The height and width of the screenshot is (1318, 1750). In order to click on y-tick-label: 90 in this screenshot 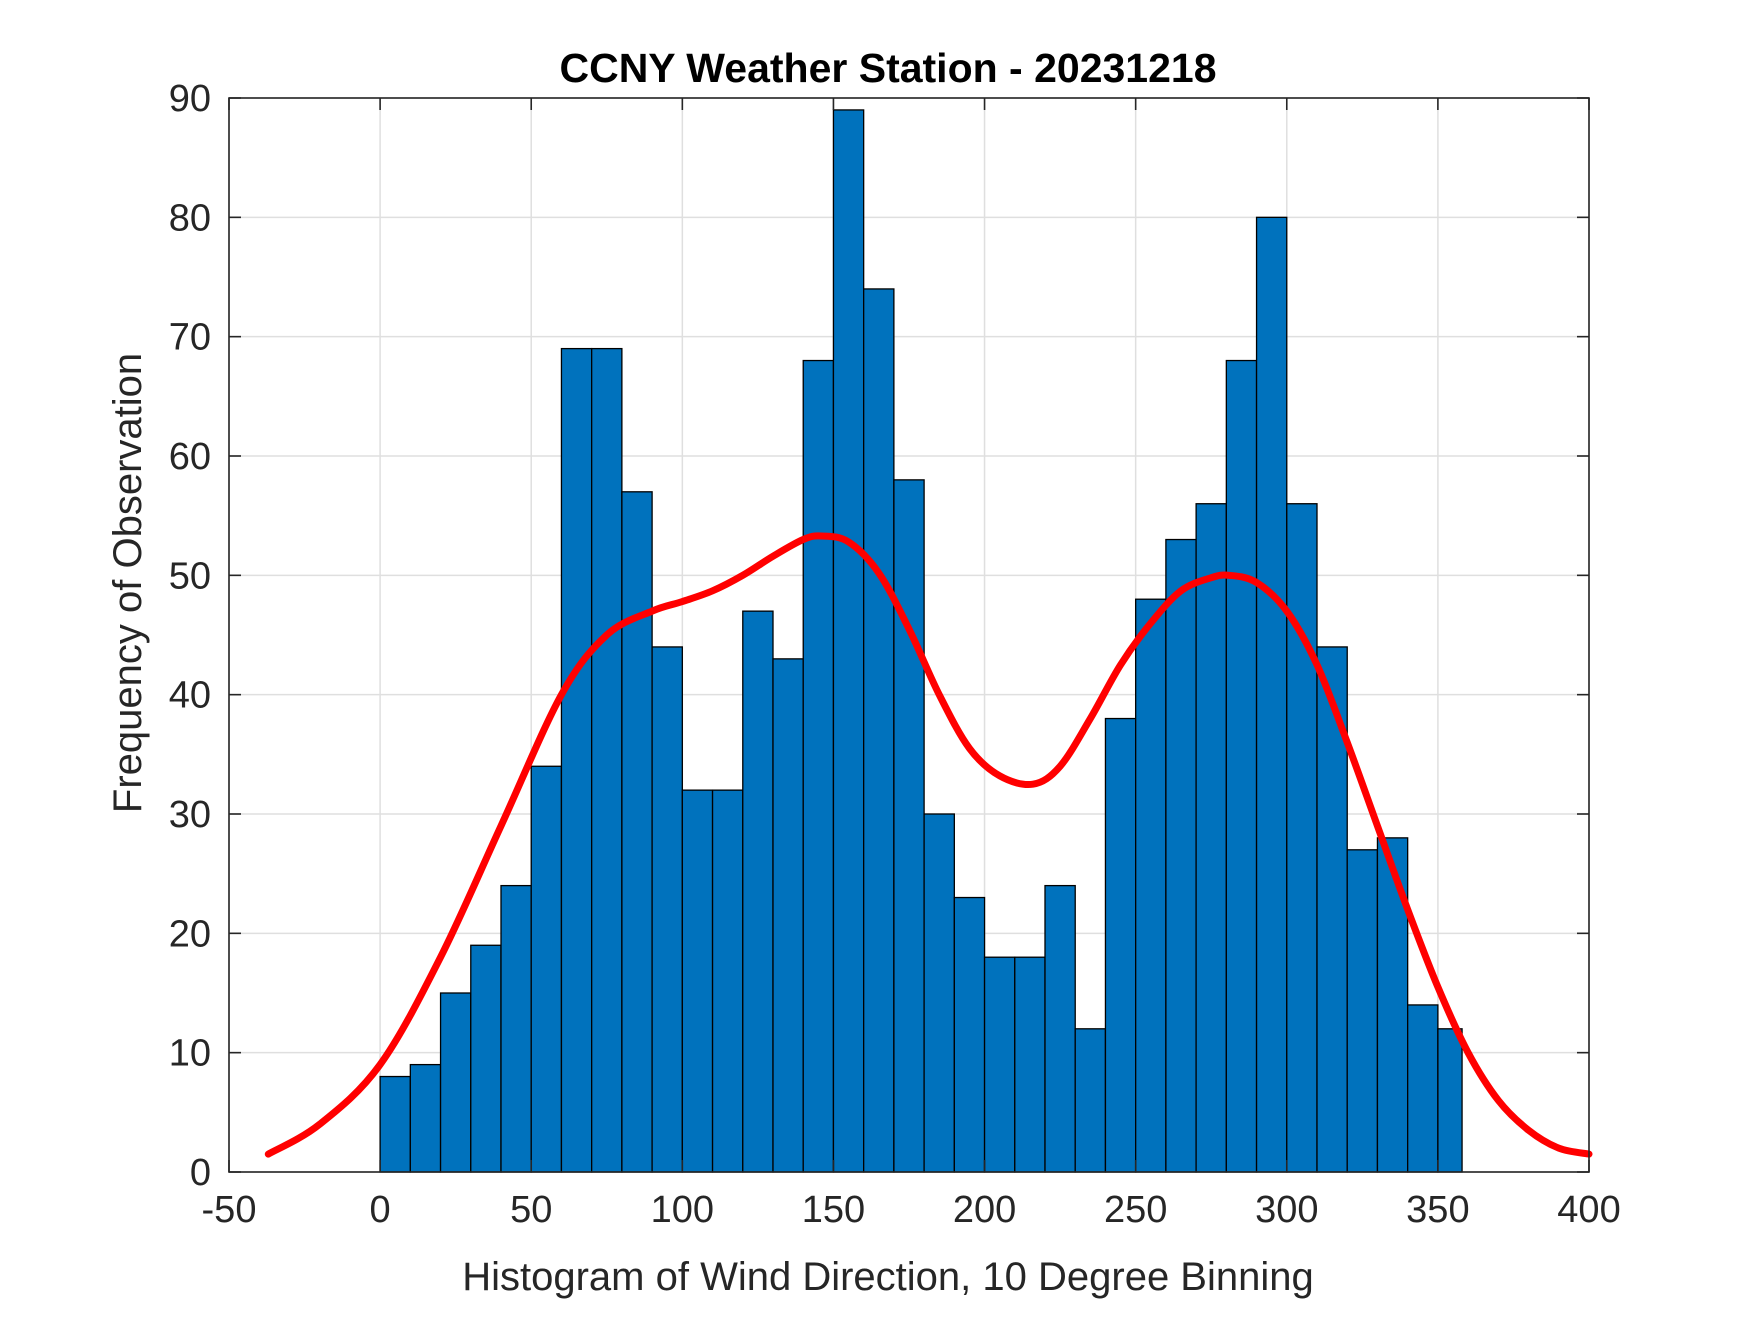, I will do `click(190, 99)`.